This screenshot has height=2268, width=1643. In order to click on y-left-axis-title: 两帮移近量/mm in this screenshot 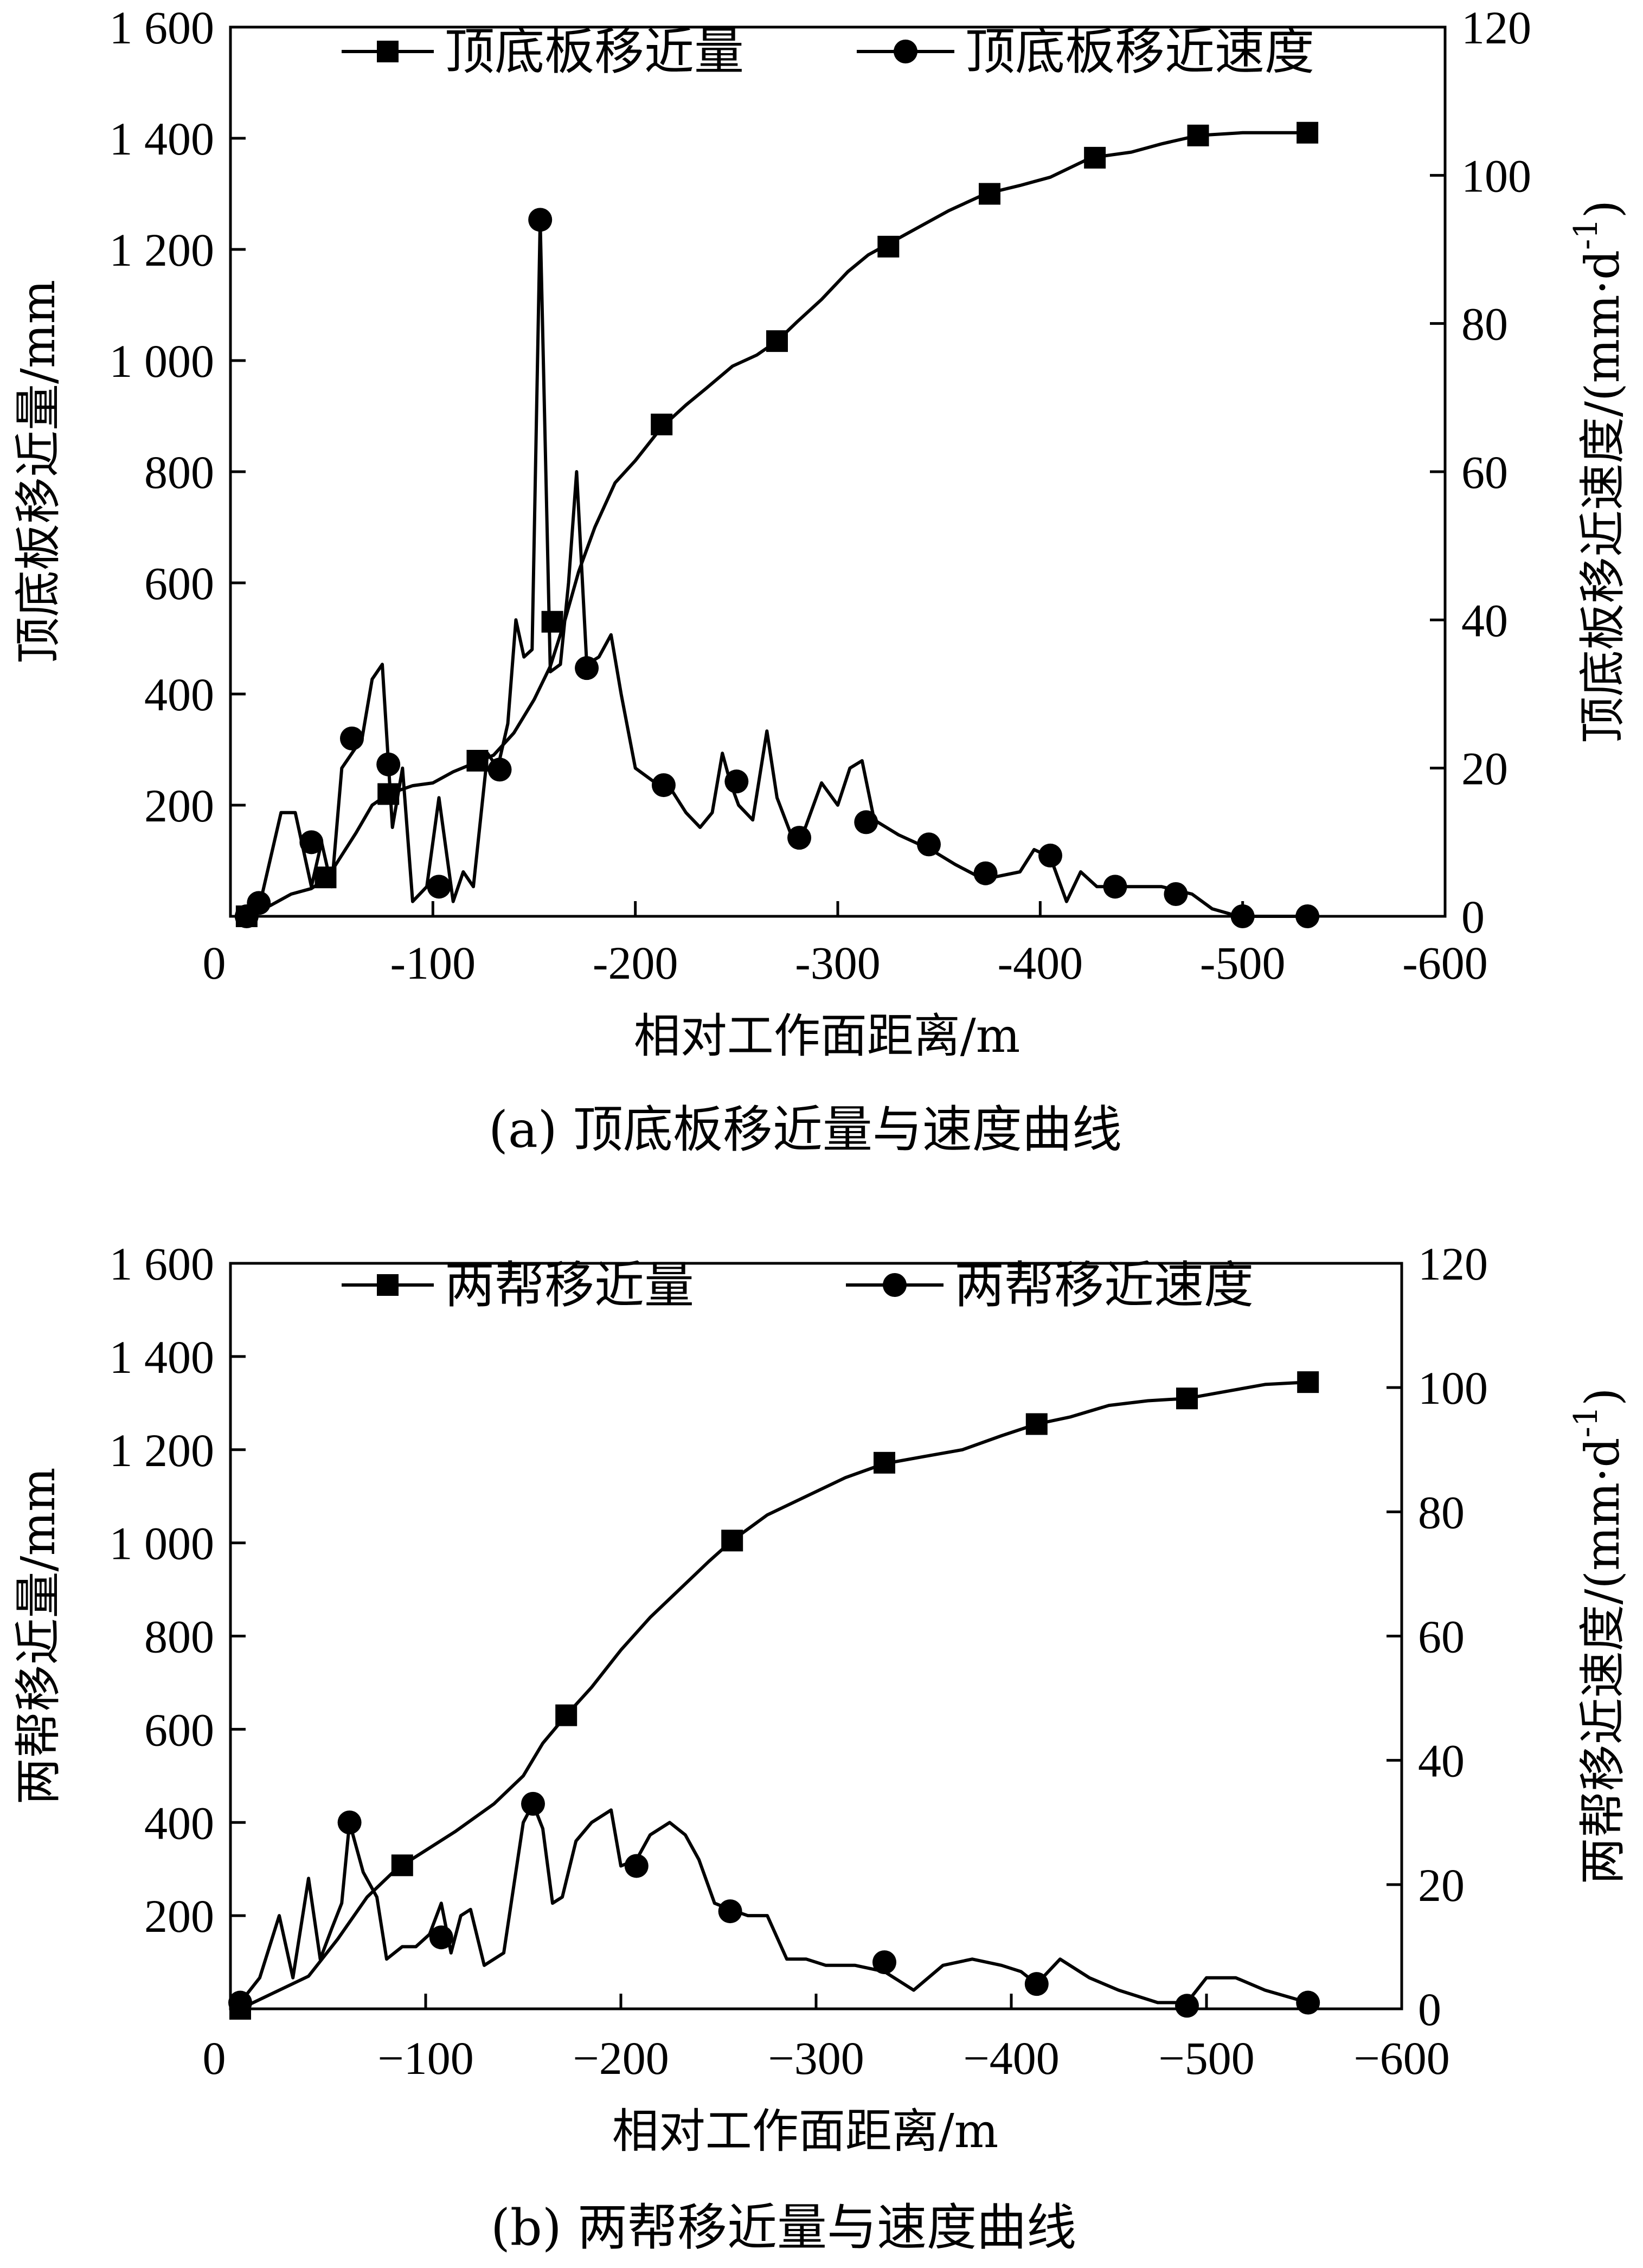, I will do `click(38, 1635)`.